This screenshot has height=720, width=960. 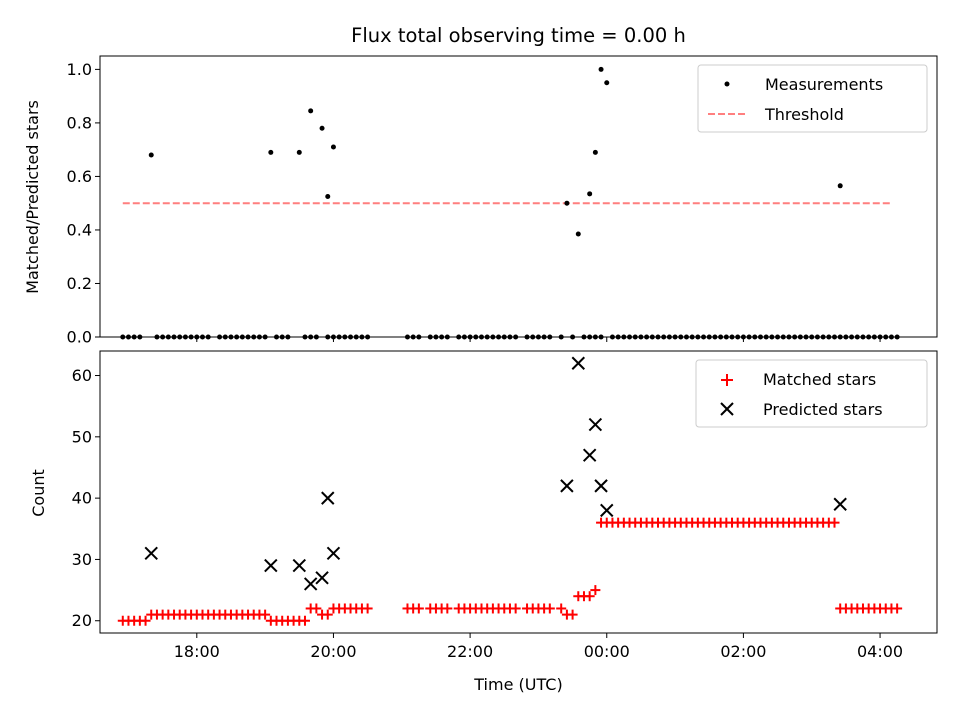 I want to click on x-tick-label: 00:00, so click(x=607, y=651).